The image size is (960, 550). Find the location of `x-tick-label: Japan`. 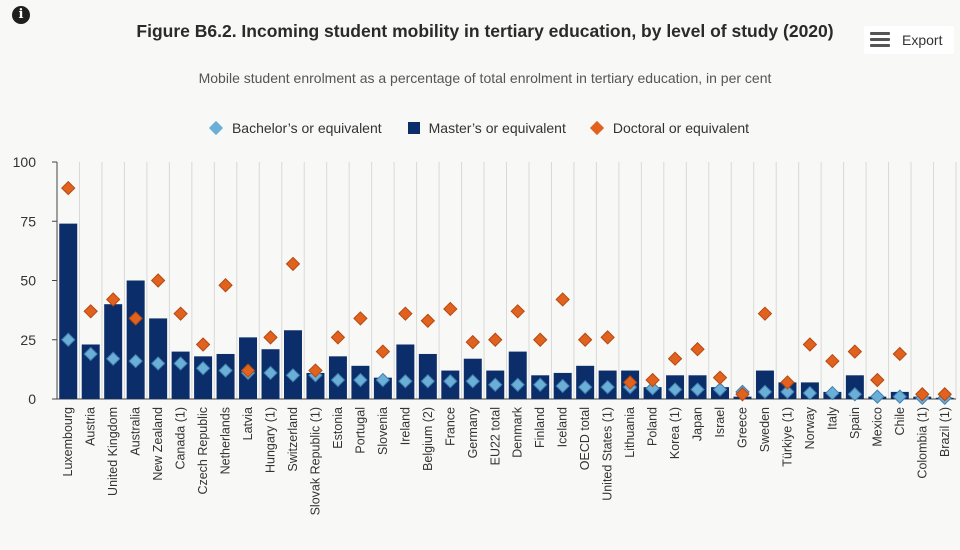

x-tick-label: Japan is located at coordinates (698, 424).